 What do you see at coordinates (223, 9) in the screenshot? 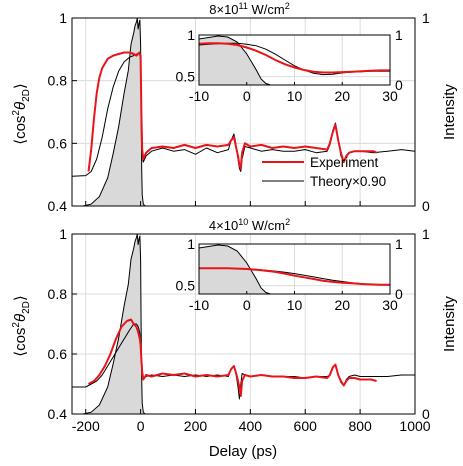
I see `title-part: 8×10` at bounding box center [223, 9].